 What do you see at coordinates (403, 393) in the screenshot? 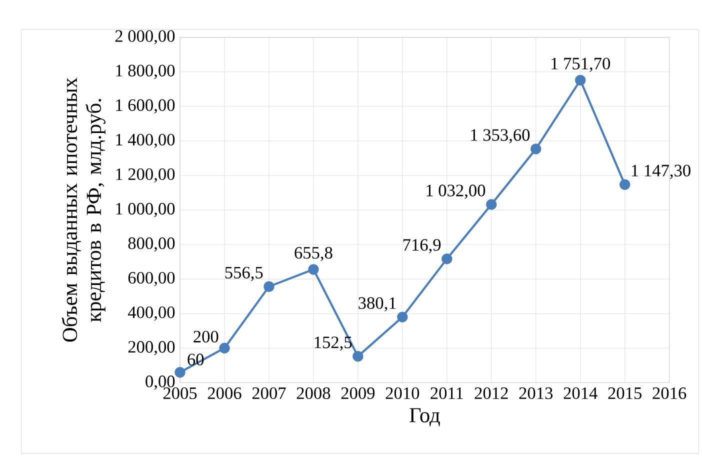
I see `x-tick-label: 2010` at bounding box center [403, 393].